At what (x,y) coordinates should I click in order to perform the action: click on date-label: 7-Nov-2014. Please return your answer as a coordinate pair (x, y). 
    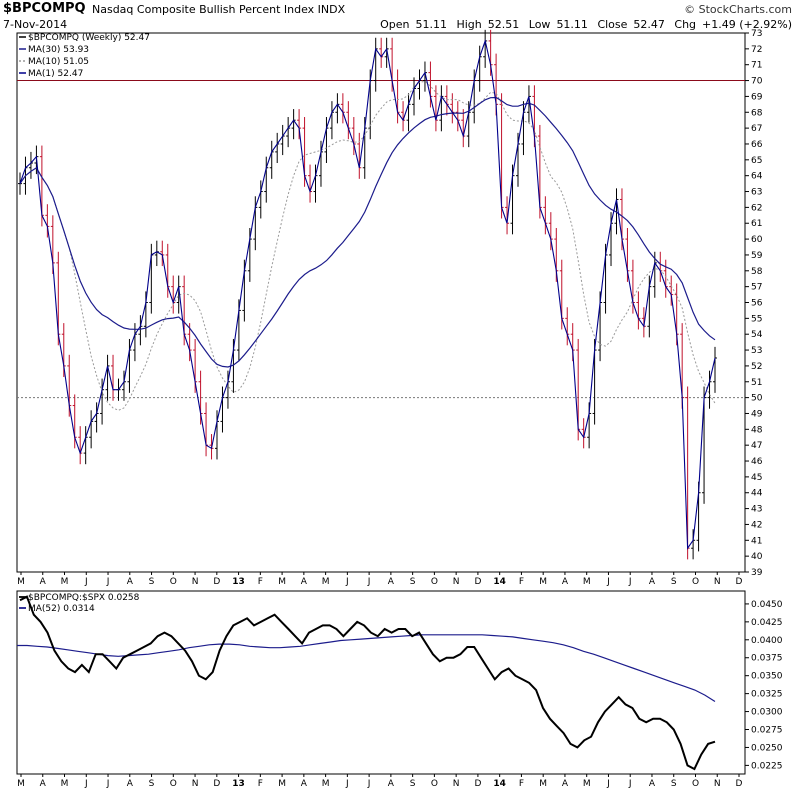
    Looking at the image, I should click on (35, 24).